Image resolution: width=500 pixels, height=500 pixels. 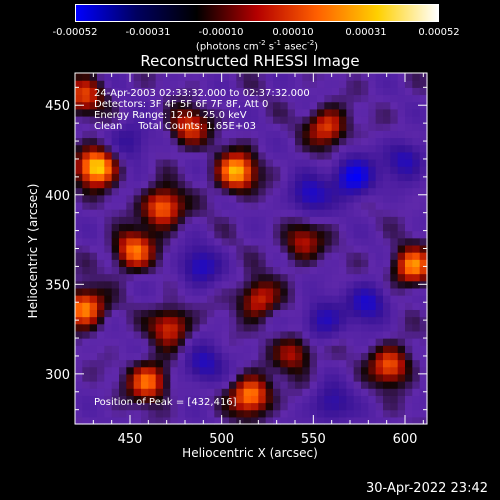 What do you see at coordinates (366, 32) in the screenshot?
I see `colorbar-tick-label: 0.00031` at bounding box center [366, 32].